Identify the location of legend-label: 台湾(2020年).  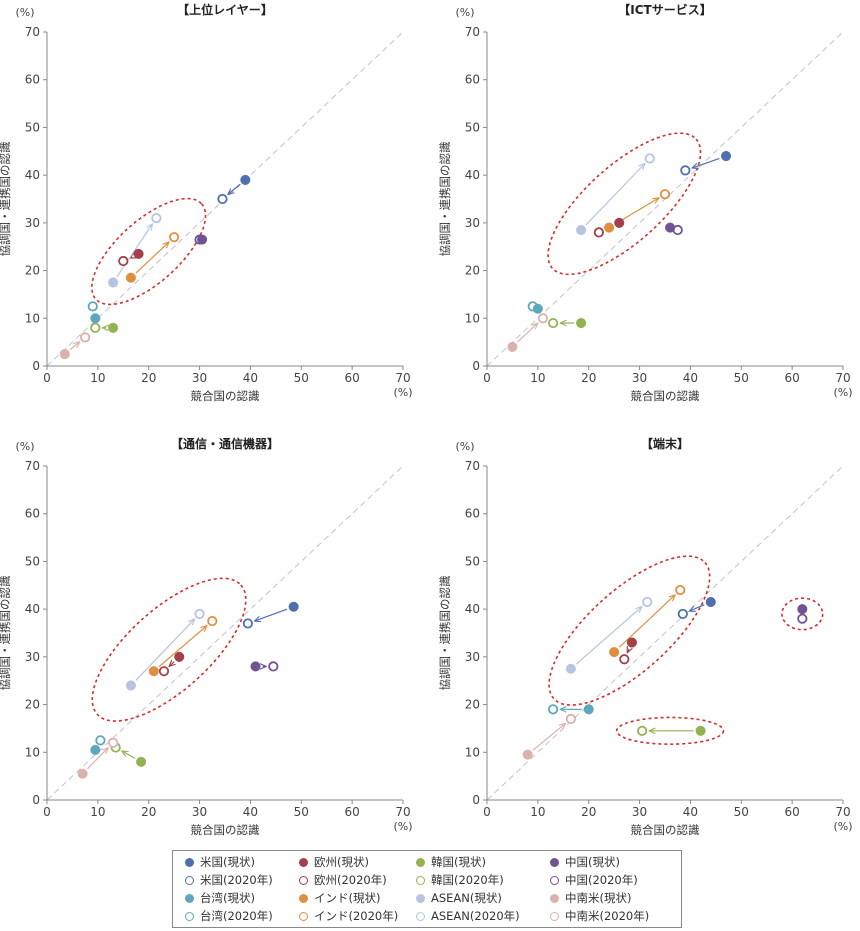
(236, 916).